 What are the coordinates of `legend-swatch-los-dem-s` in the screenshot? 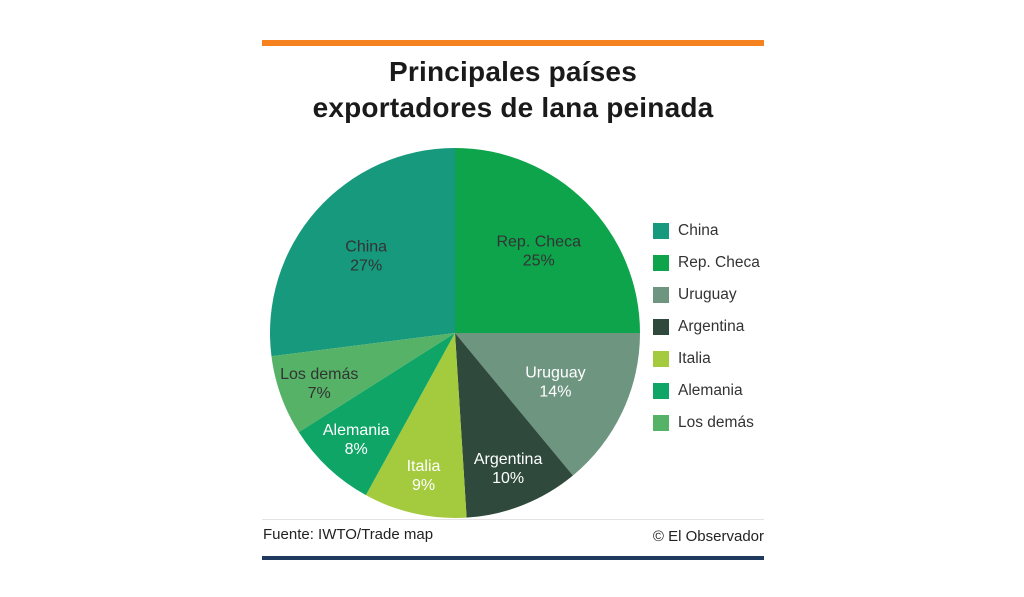 It's located at (661, 422).